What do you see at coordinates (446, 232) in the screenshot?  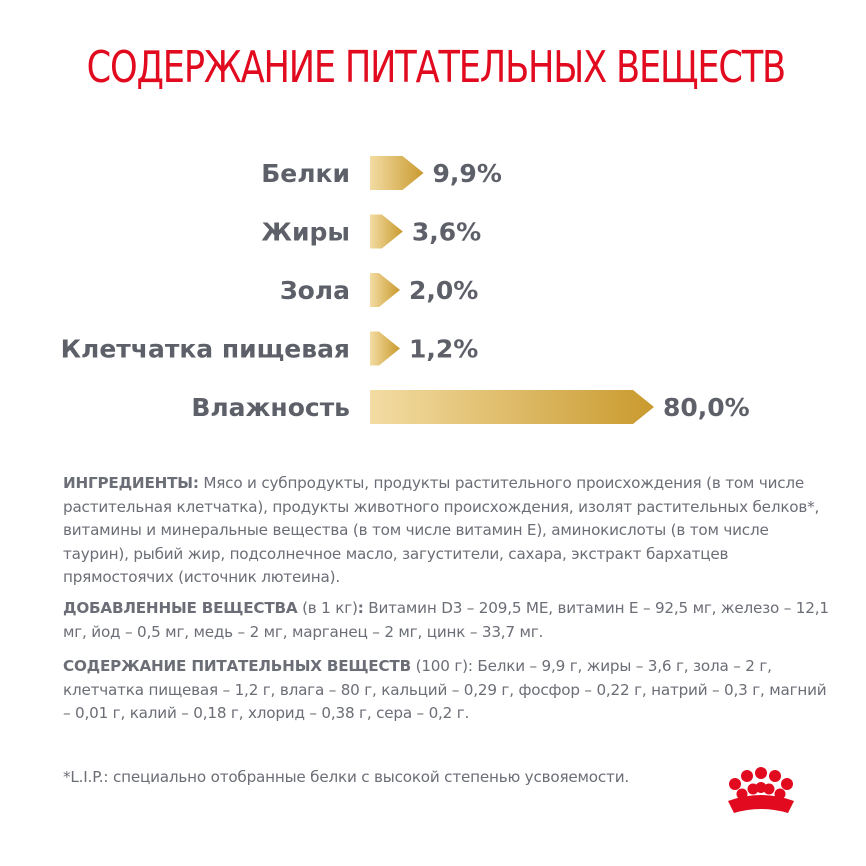 I see `value-label: 3,6%` at bounding box center [446, 232].